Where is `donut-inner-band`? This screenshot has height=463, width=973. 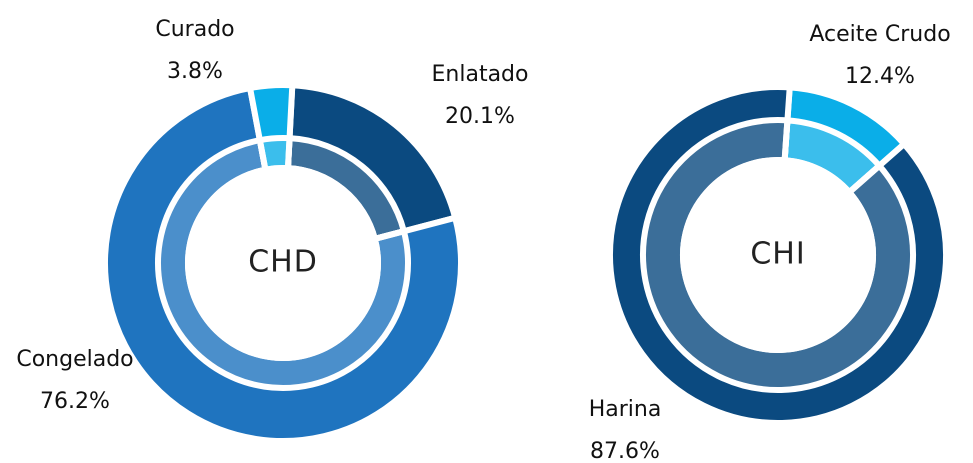 donut-inner-band is located at coordinates (274, 154).